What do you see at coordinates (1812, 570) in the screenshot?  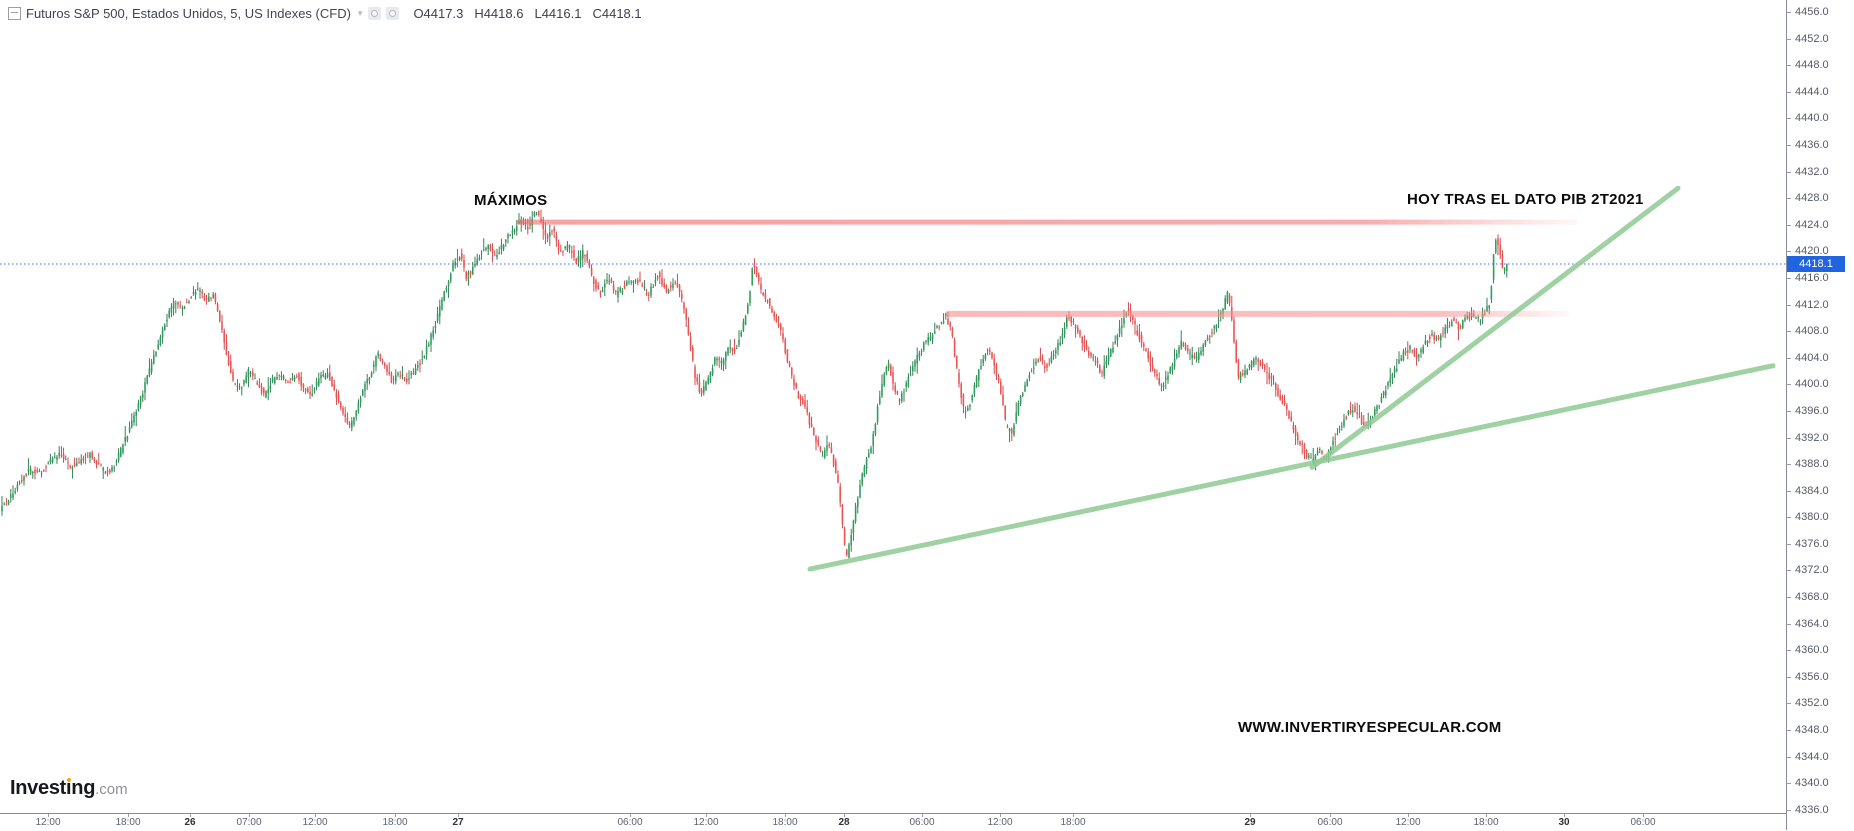 I see `price-axis-label: 4372.0` at bounding box center [1812, 570].